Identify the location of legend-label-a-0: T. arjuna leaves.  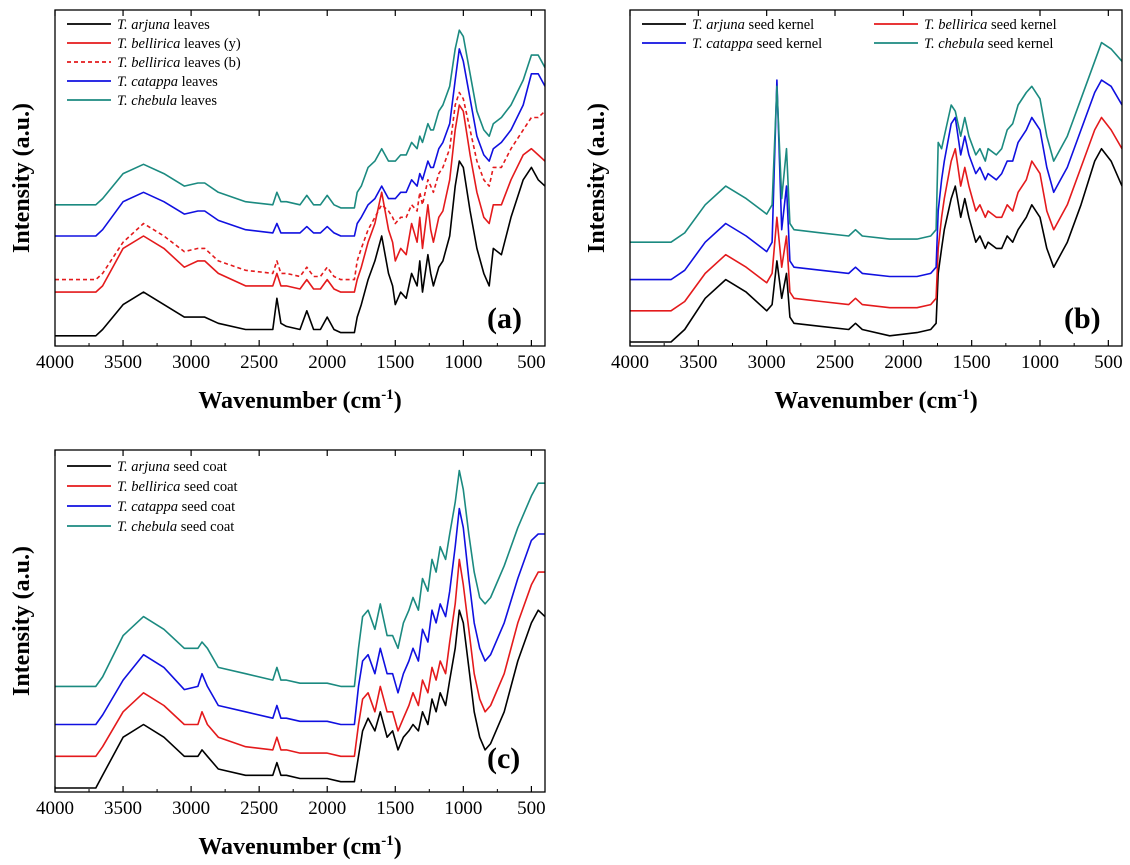
(163, 25).